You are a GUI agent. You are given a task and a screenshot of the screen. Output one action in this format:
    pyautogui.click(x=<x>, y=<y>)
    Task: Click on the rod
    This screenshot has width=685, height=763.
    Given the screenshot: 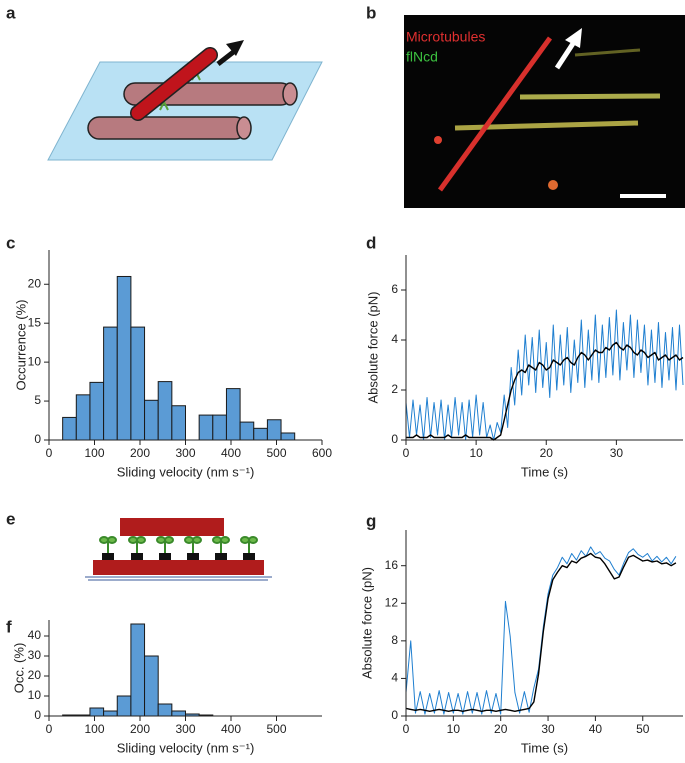 What is the action you would take?
    pyautogui.click(x=174, y=84)
    